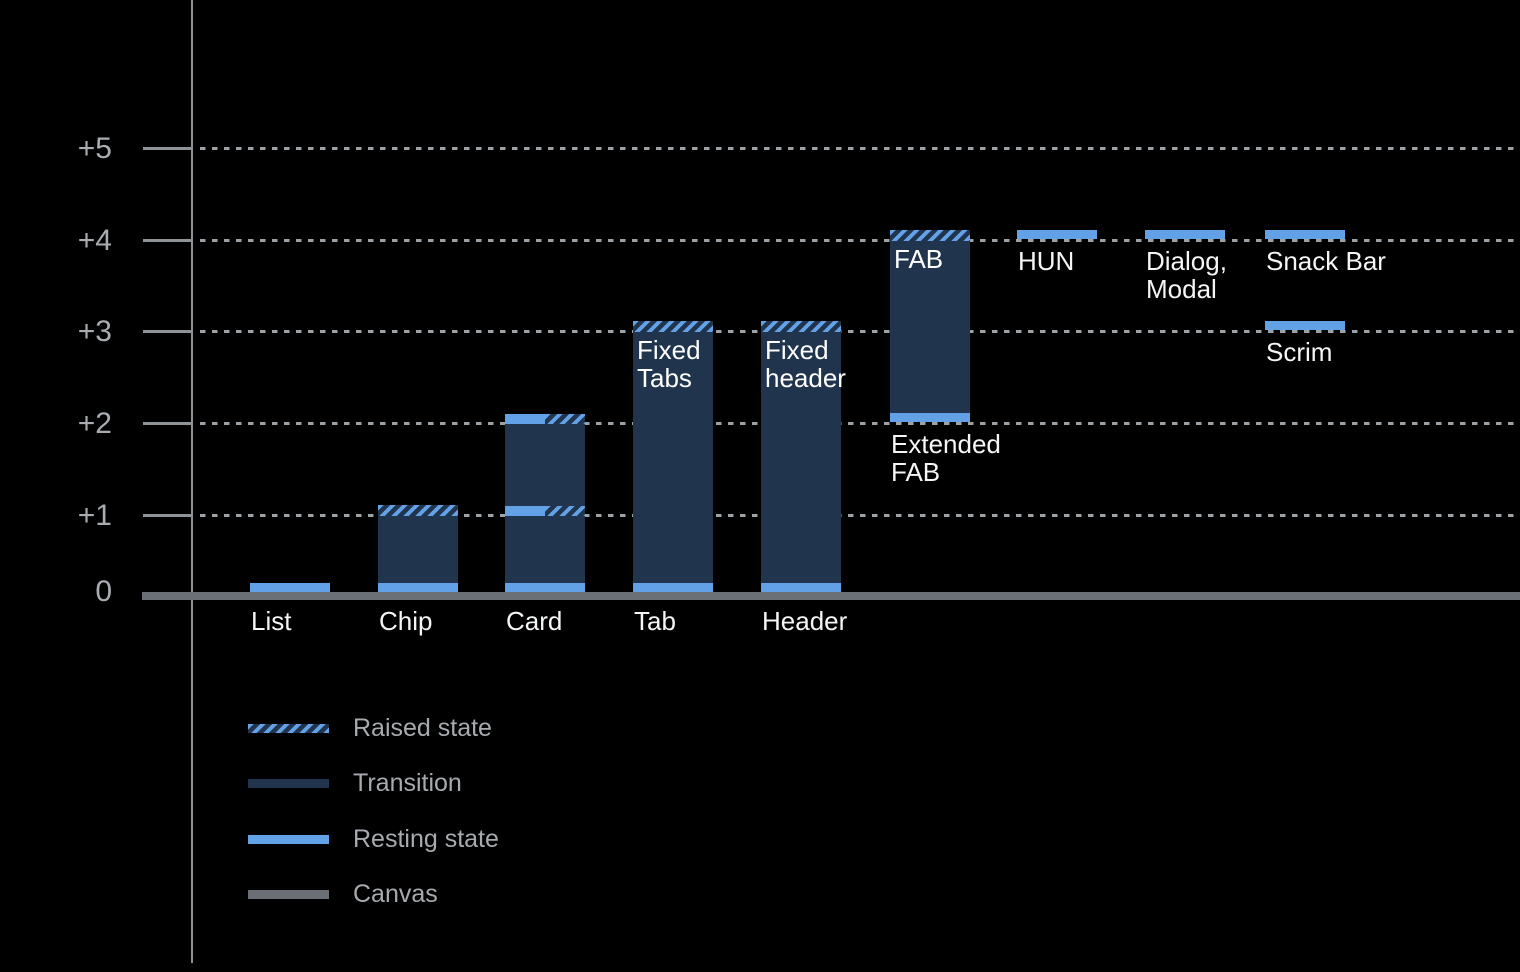 This screenshot has width=1520, height=972. Describe the element at coordinates (669, 364) in the screenshot. I see `bar-tab-inner-label: Fixed Tabs` at that location.